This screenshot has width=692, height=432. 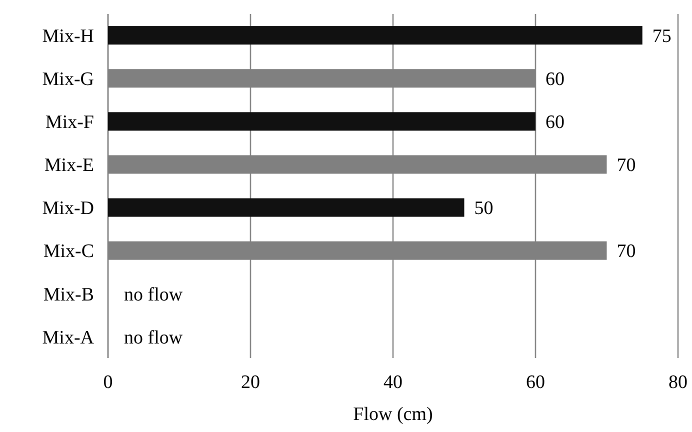 I want to click on y-tick-label: Mix-G, so click(x=68, y=79).